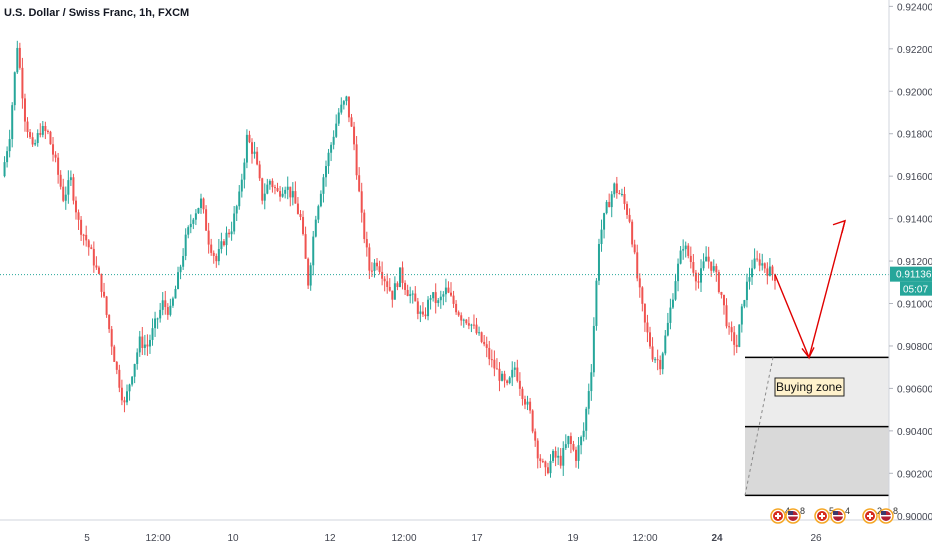 This screenshot has width=932, height=550. I want to click on badge-count: 4, so click(847, 511).